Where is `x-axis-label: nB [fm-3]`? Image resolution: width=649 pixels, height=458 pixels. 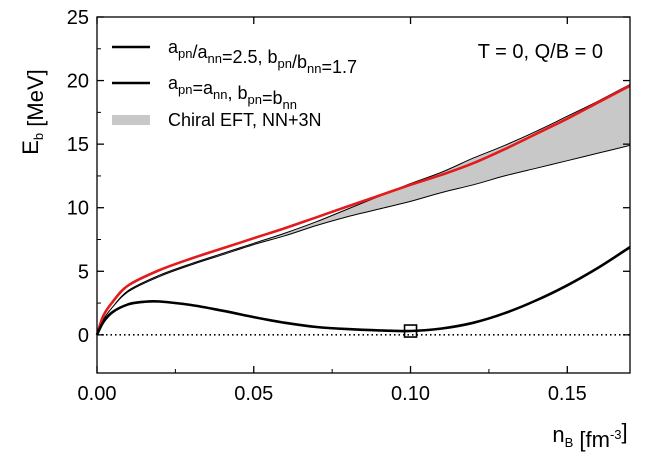
x-axis-label: nB [fm-3] is located at coordinates (589, 435).